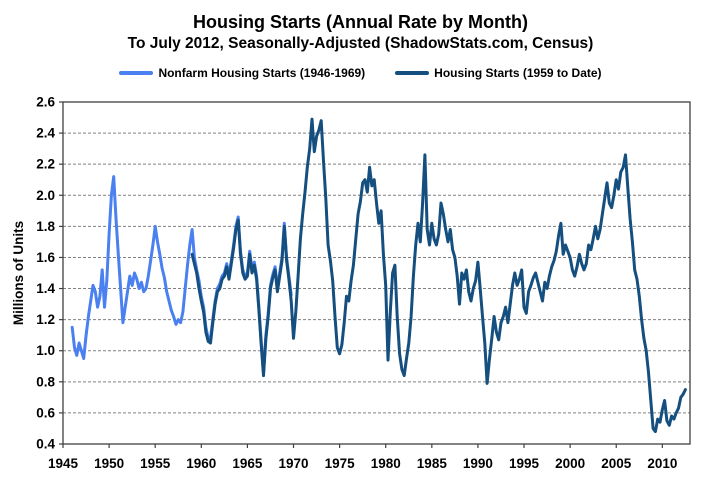 The width and height of the screenshot is (721, 494). What do you see at coordinates (45, 226) in the screenshot?
I see `y-tick-label: 1.8` at bounding box center [45, 226].